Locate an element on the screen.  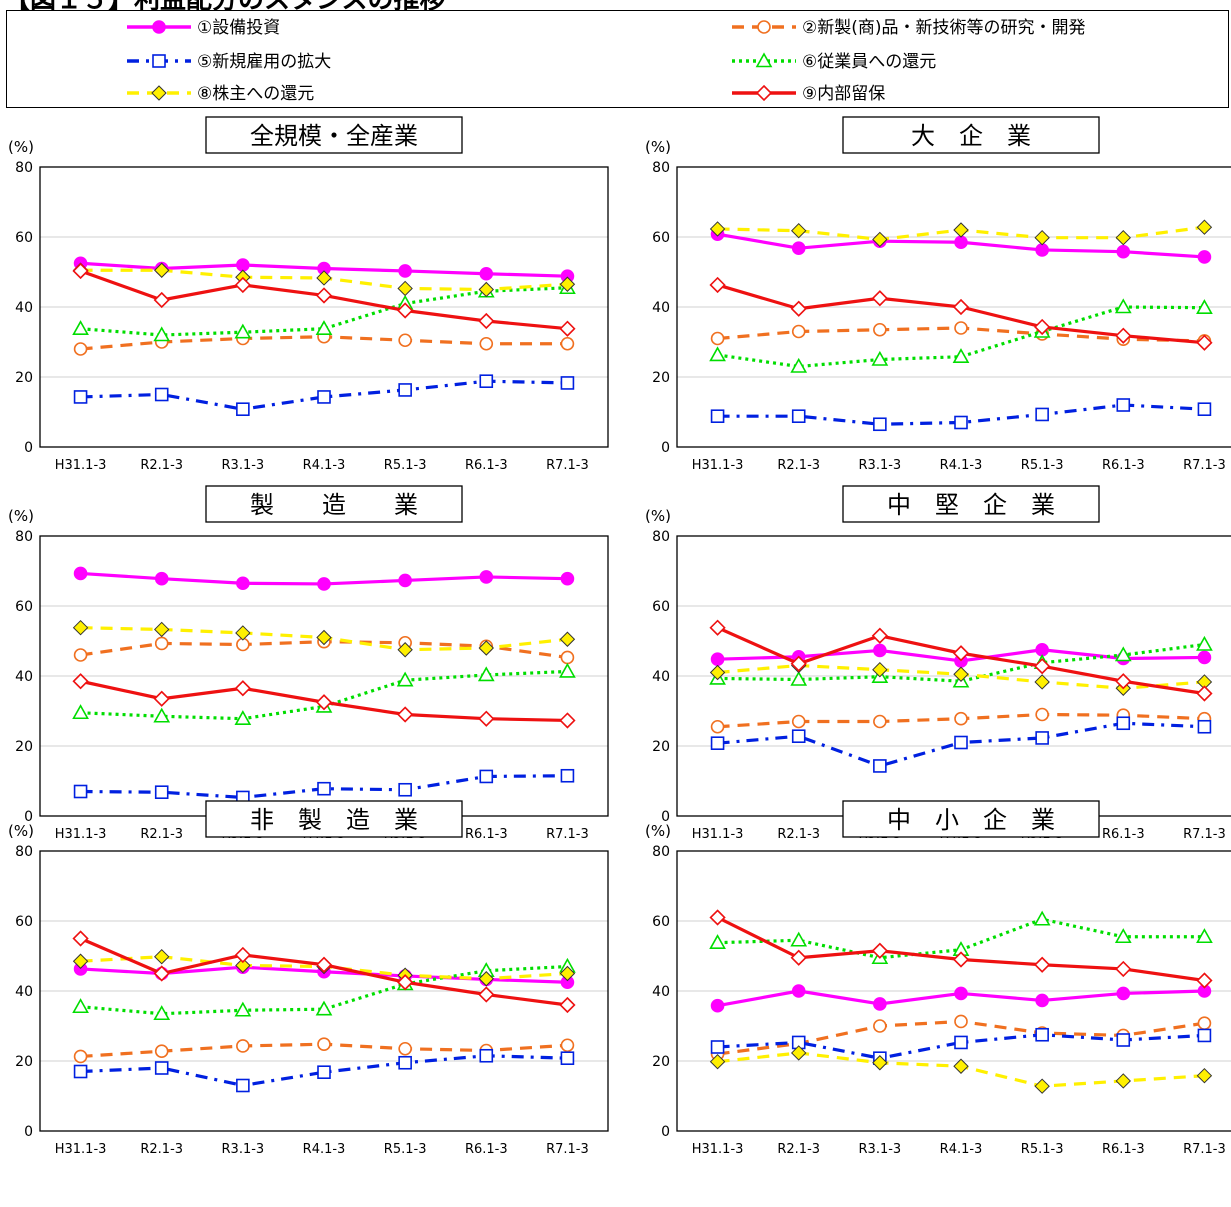
chart-title: 製 造 業 is located at coordinates (334, 505).